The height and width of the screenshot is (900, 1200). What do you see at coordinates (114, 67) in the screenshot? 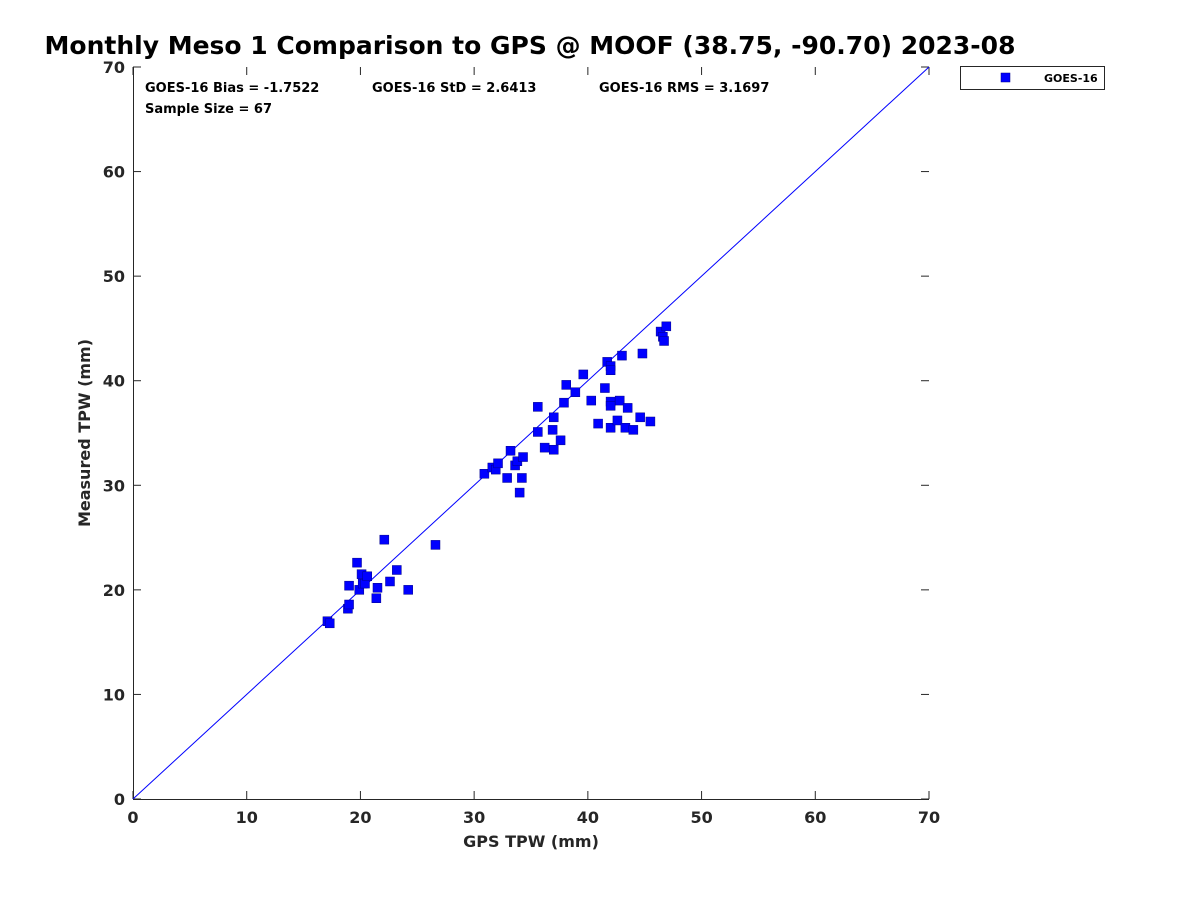
I see `y-tick-label: 70` at bounding box center [114, 67].